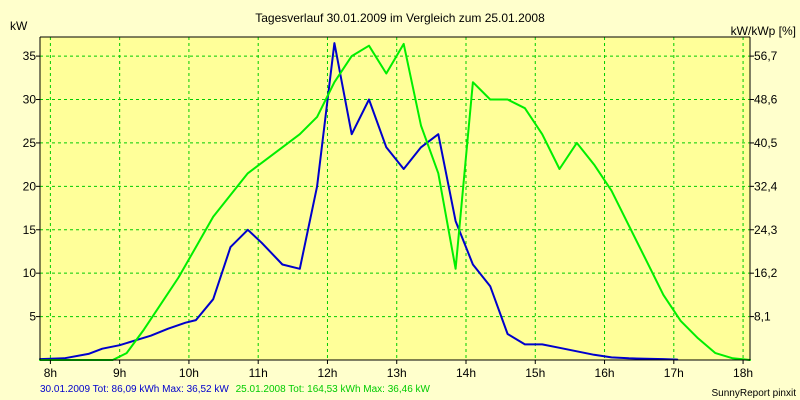 This screenshot has width=800, height=400. Describe the element at coordinates (30, 273) in the screenshot. I see `y-tick-label-left: 10` at that location.